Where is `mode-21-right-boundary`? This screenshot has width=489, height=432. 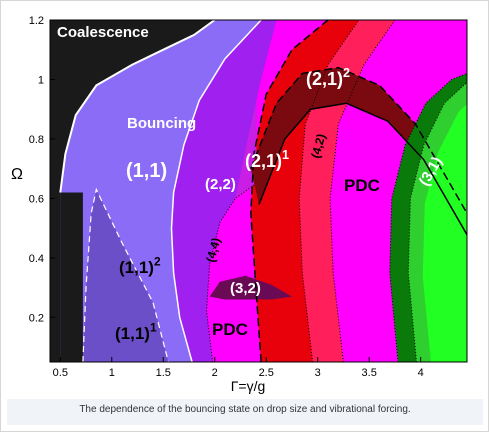 mode-21-right-boundary is located at coordinates (329, 191).